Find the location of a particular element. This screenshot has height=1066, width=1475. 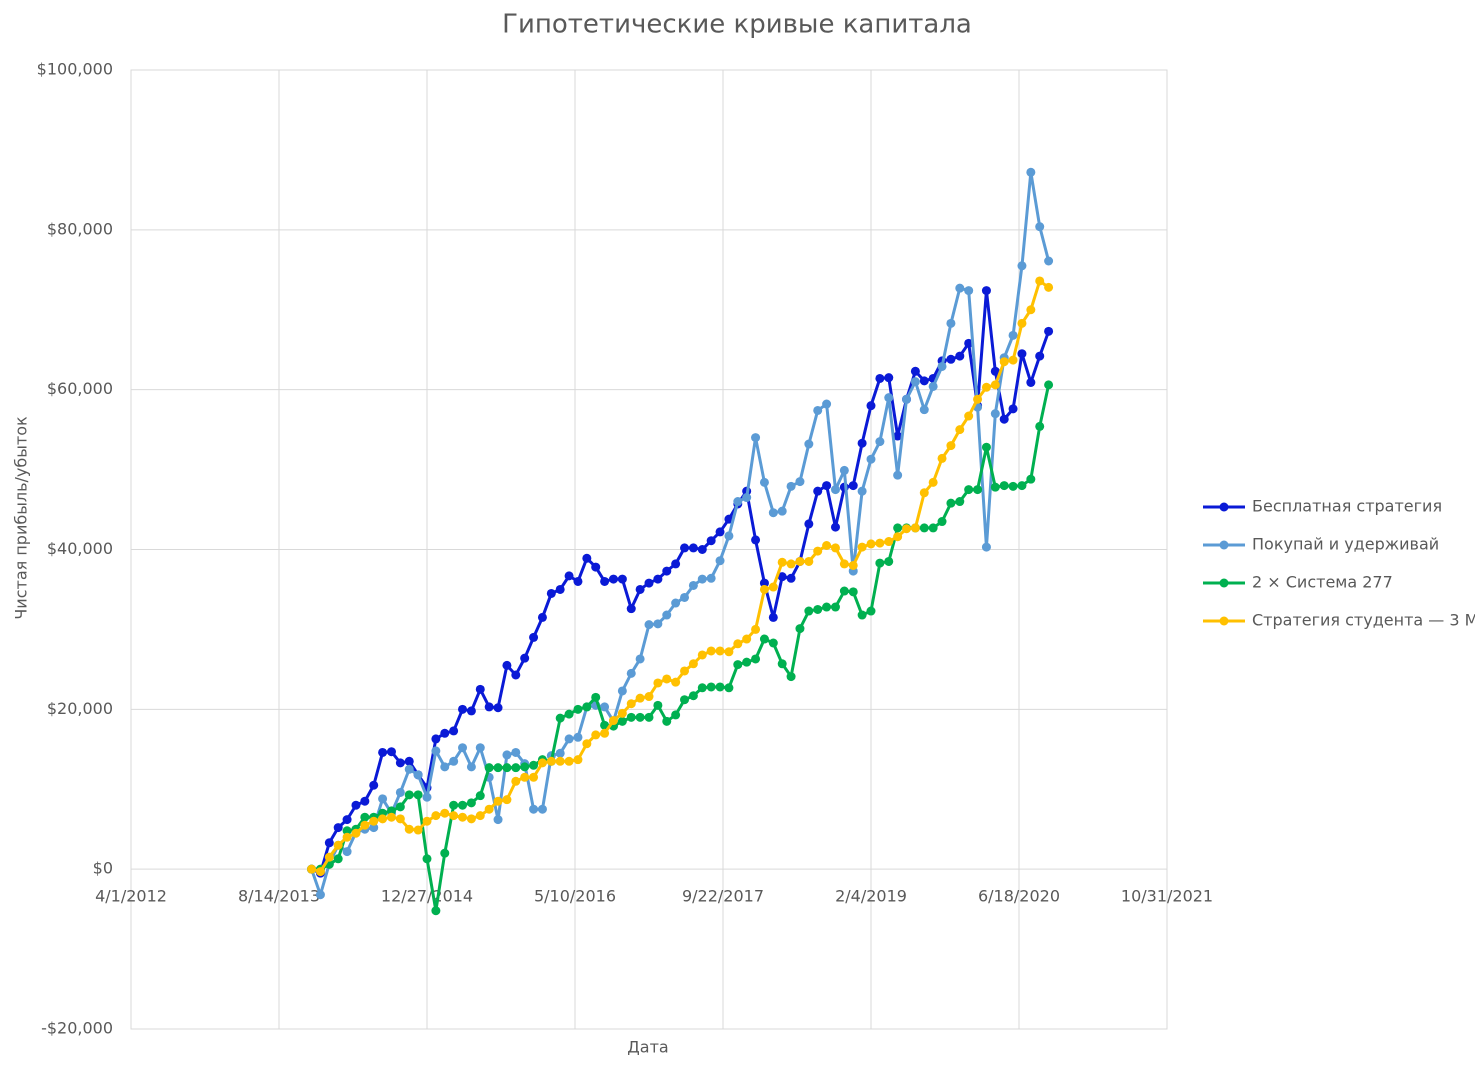

x-tick-label: 2/4/2019 is located at coordinates (871, 896).